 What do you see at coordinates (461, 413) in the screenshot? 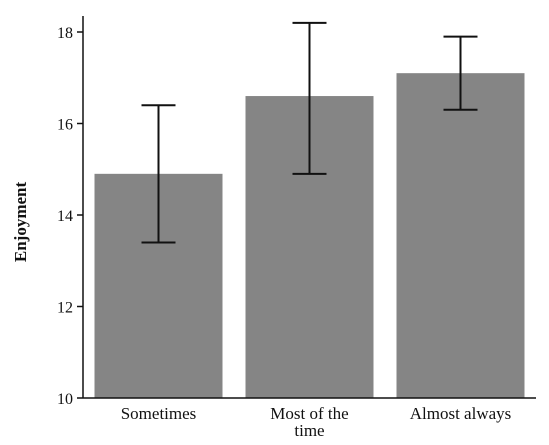
I see `x-category-label: Almost always` at bounding box center [461, 413].